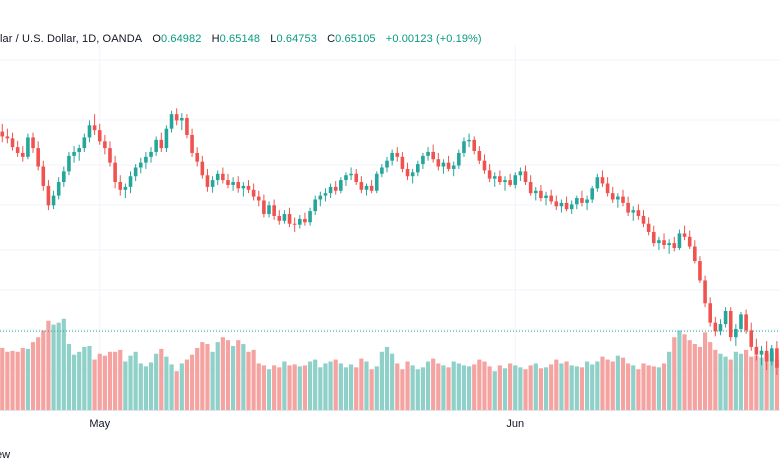 The height and width of the screenshot is (470, 780). I want to click on footer-text: ew, so click(5, 455).